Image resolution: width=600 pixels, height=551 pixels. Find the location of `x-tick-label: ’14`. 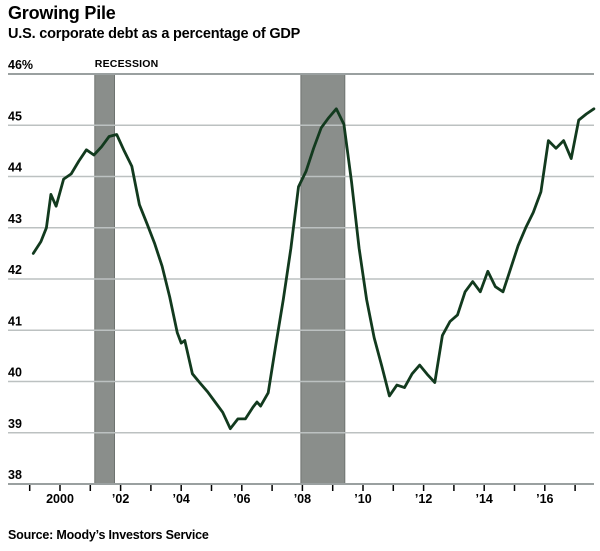

x-tick-label: ’14 is located at coordinates (484, 499).